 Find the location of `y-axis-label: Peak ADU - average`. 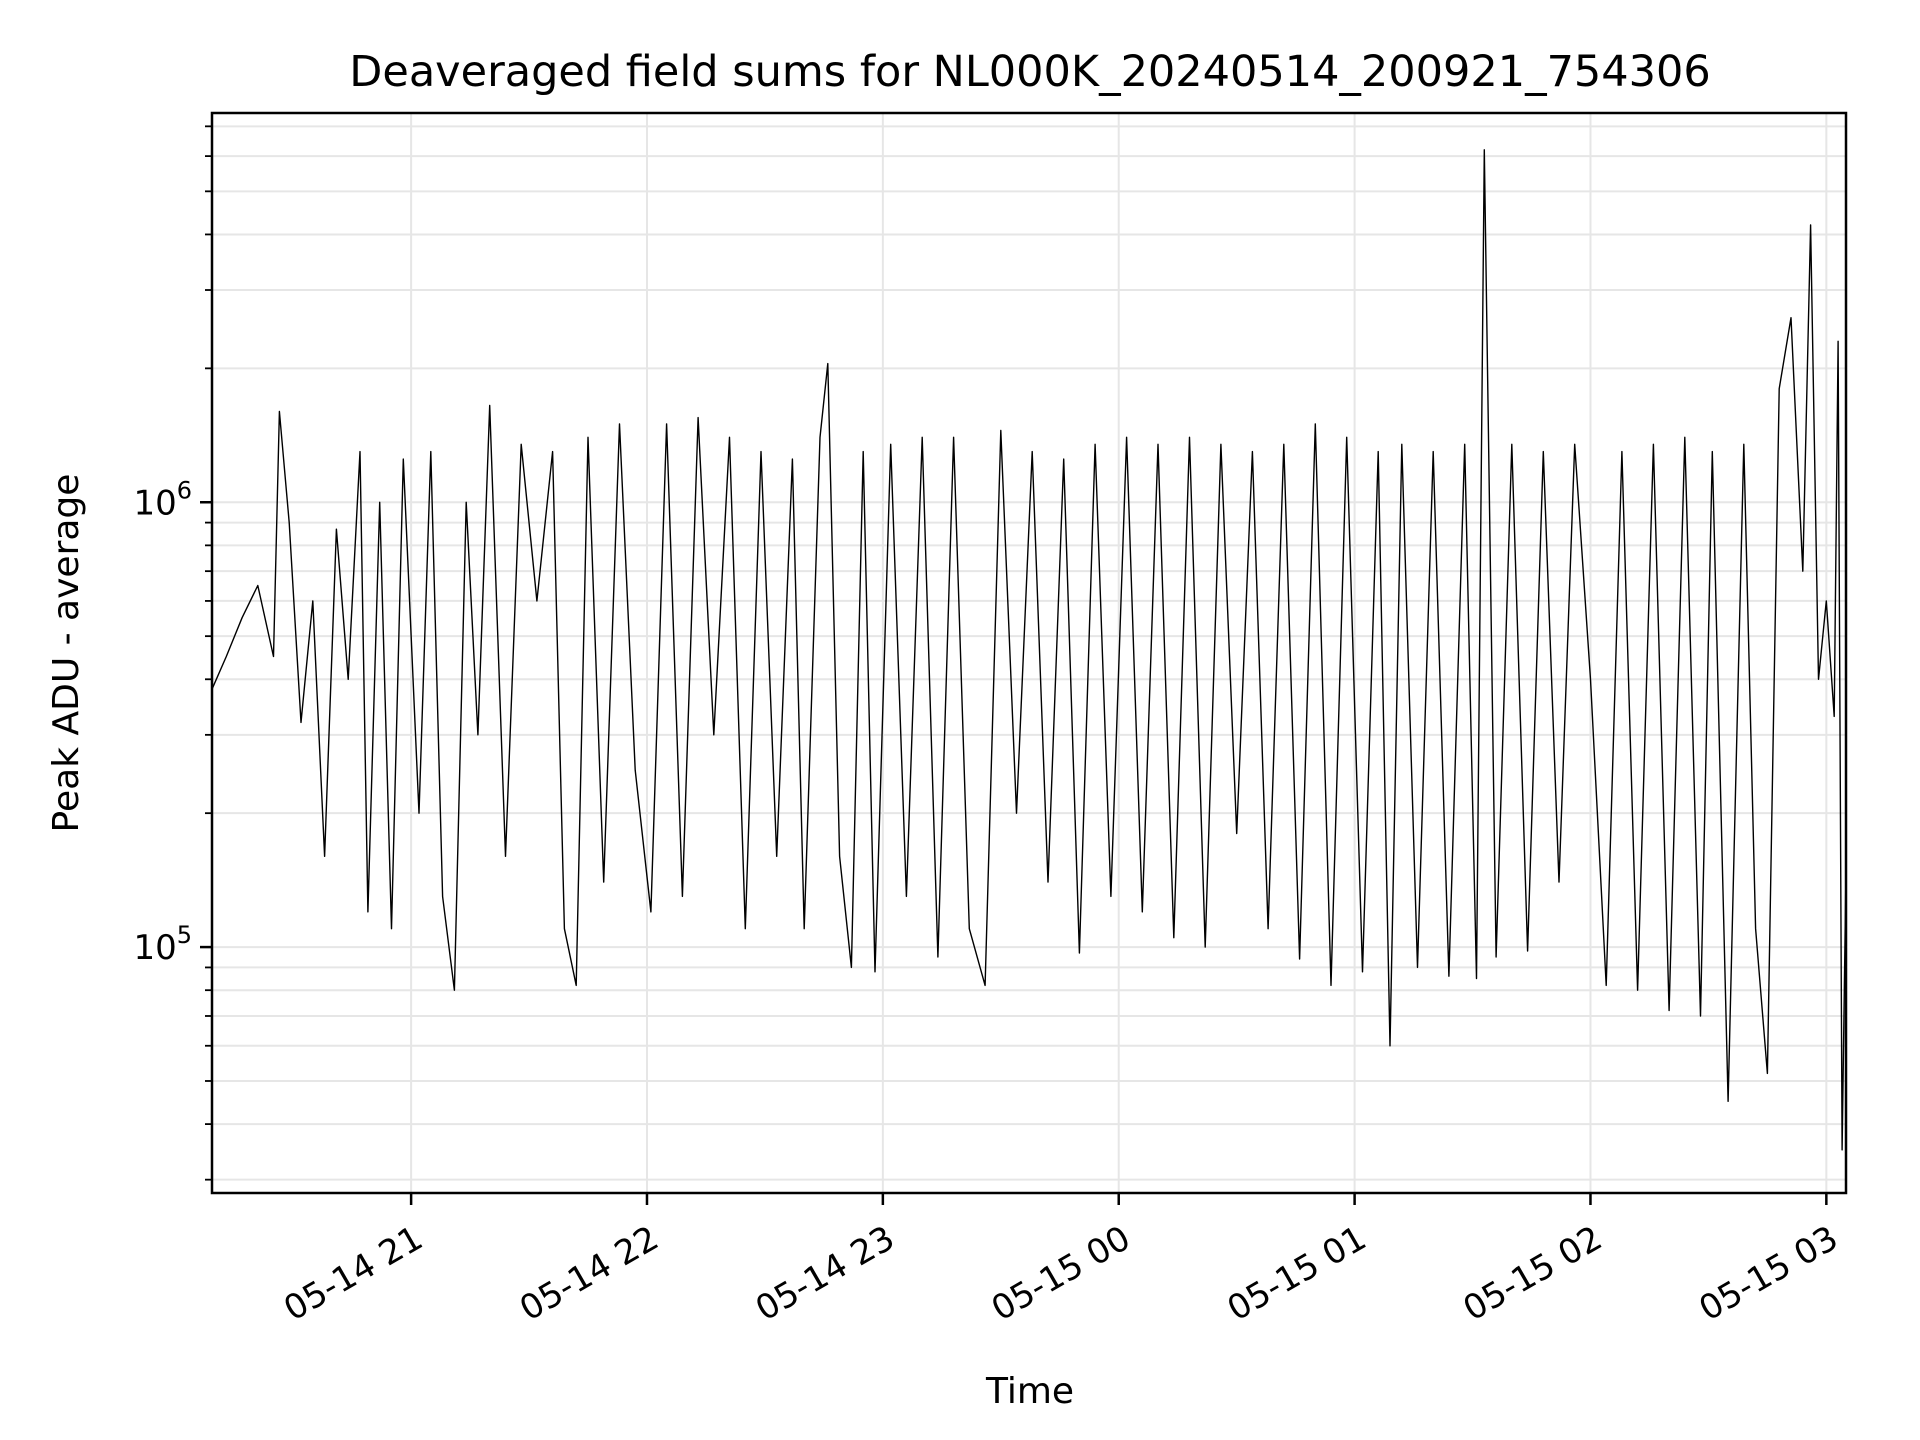

y-axis-label: Peak ADU - average is located at coordinates (66, 653).